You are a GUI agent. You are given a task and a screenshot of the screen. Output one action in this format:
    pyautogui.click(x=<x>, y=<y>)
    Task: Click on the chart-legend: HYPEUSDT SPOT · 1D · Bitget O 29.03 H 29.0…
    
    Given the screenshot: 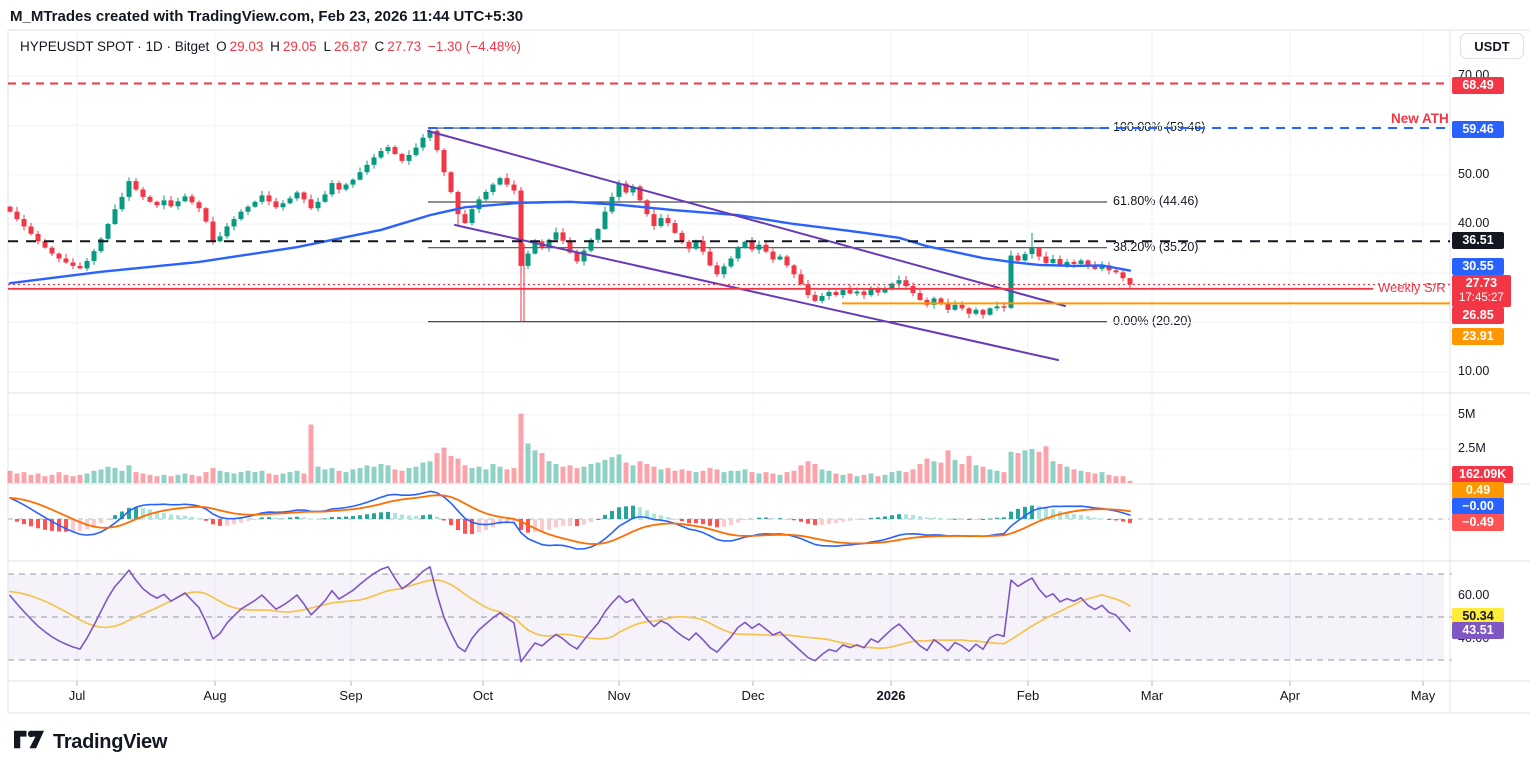 What is the action you would take?
    pyautogui.click(x=272, y=46)
    